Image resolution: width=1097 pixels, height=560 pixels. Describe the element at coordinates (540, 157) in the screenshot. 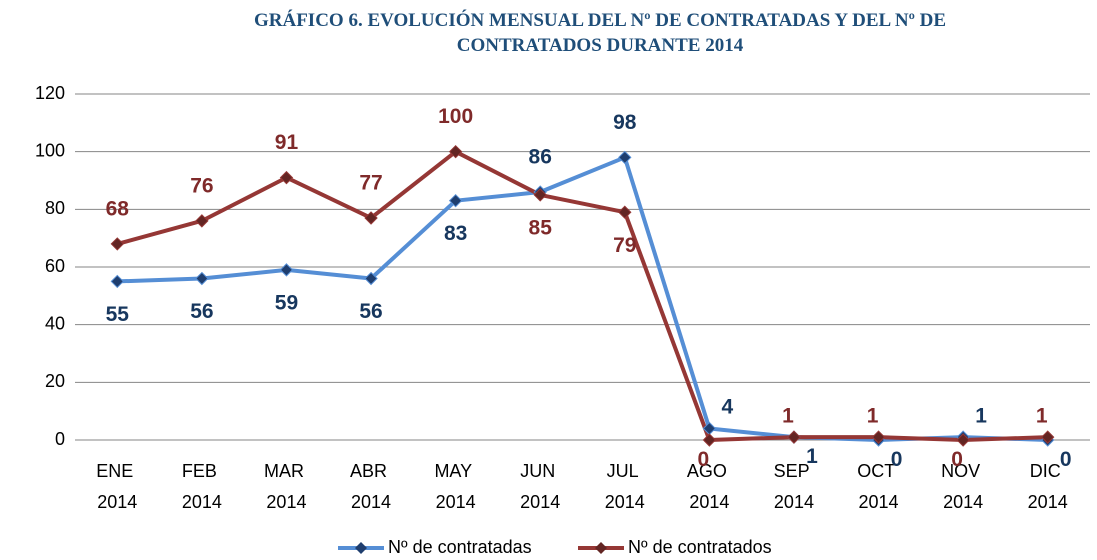

I see `data-label: 86` at that location.